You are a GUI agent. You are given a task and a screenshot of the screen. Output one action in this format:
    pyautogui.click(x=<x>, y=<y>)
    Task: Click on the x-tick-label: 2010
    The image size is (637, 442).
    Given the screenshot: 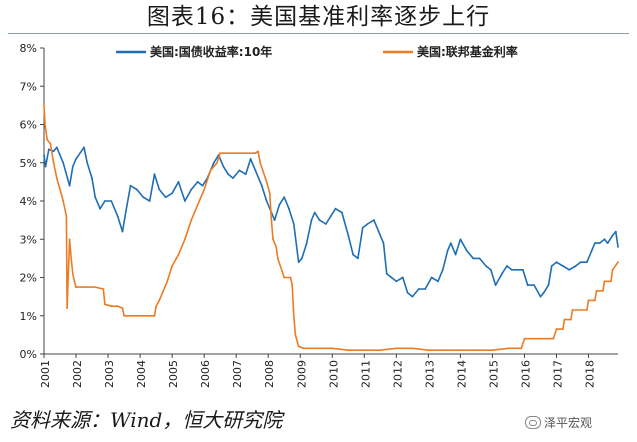 What is the action you would take?
    pyautogui.click(x=333, y=374)
    